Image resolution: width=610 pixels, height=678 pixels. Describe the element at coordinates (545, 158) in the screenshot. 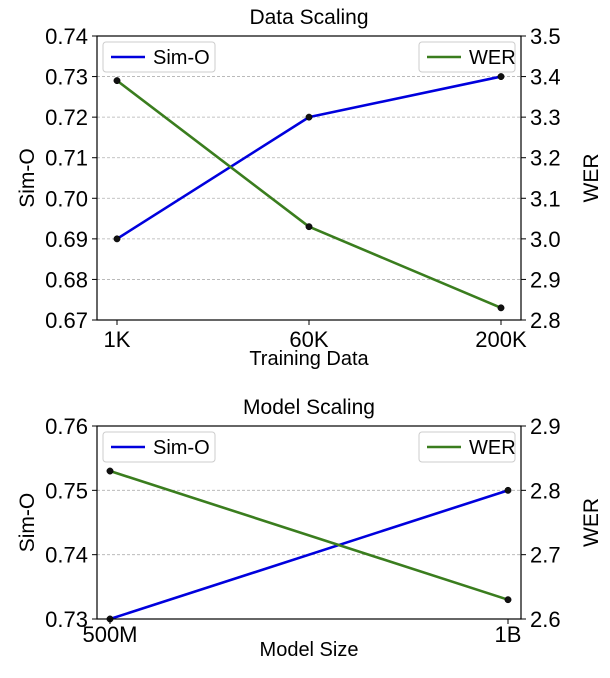

I see `right-tick-label: 3.2` at that location.